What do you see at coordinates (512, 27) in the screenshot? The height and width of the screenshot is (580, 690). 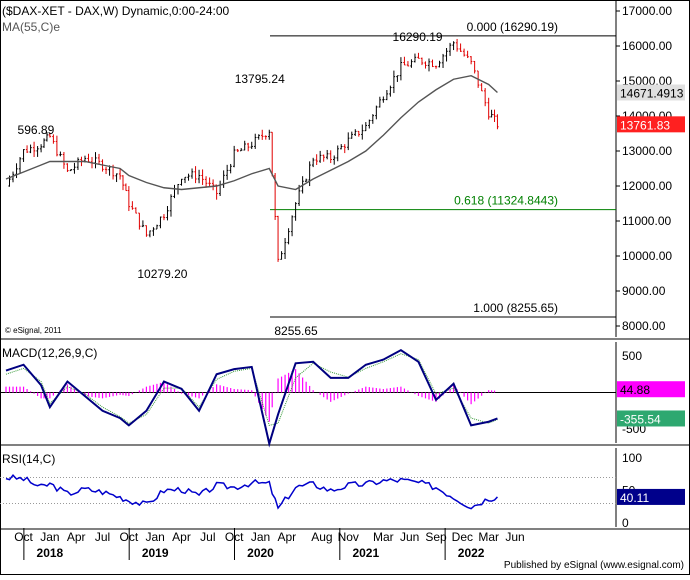 I see `fib-label-0: 0.000 (16290.19)` at bounding box center [512, 27].